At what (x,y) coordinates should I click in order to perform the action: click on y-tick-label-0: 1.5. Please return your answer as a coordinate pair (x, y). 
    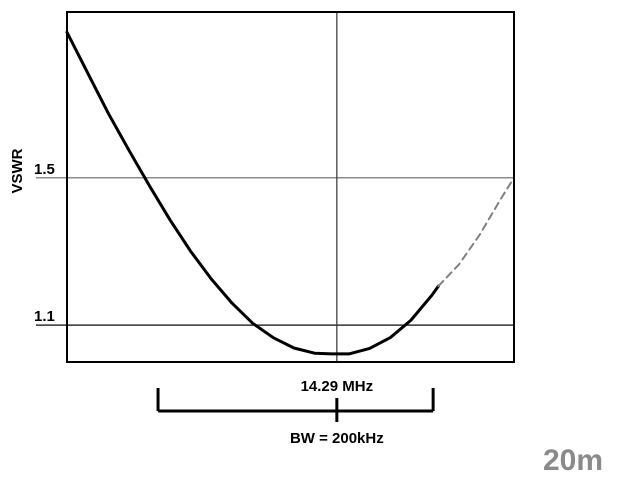
    Looking at the image, I should click on (44, 169).